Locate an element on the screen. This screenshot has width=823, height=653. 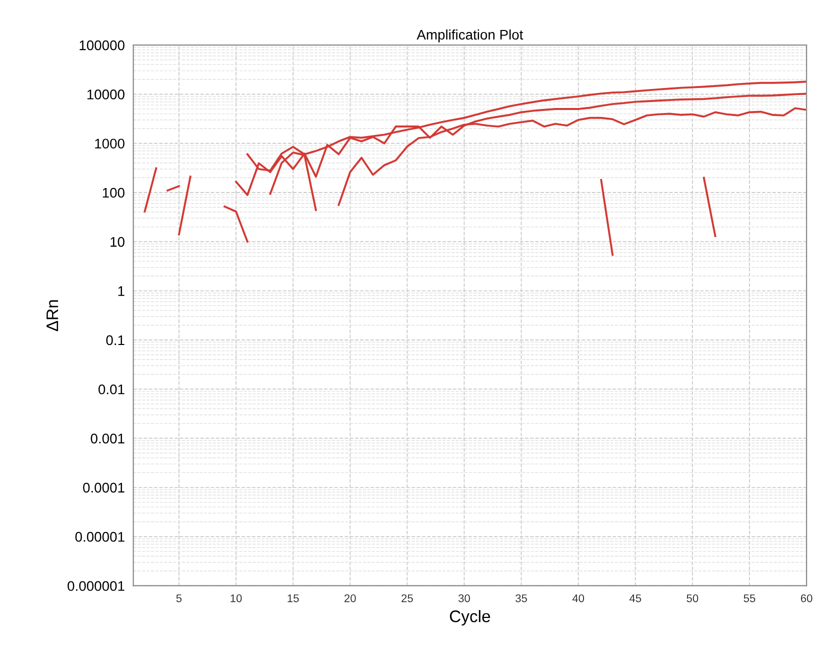
x-axis-title: Cycle is located at coordinates (470, 618).